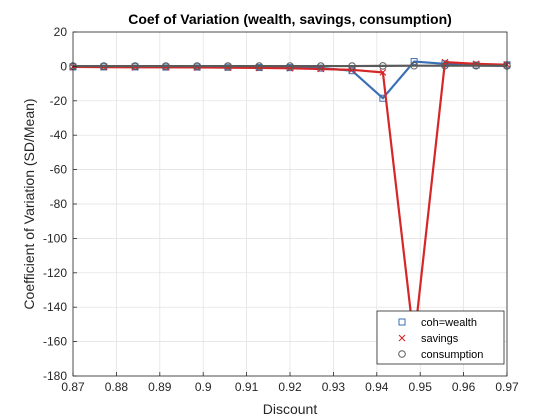 The image size is (560, 420). Describe the element at coordinates (402, 322) in the screenshot. I see `legend-marker-coh-wealth` at that location.